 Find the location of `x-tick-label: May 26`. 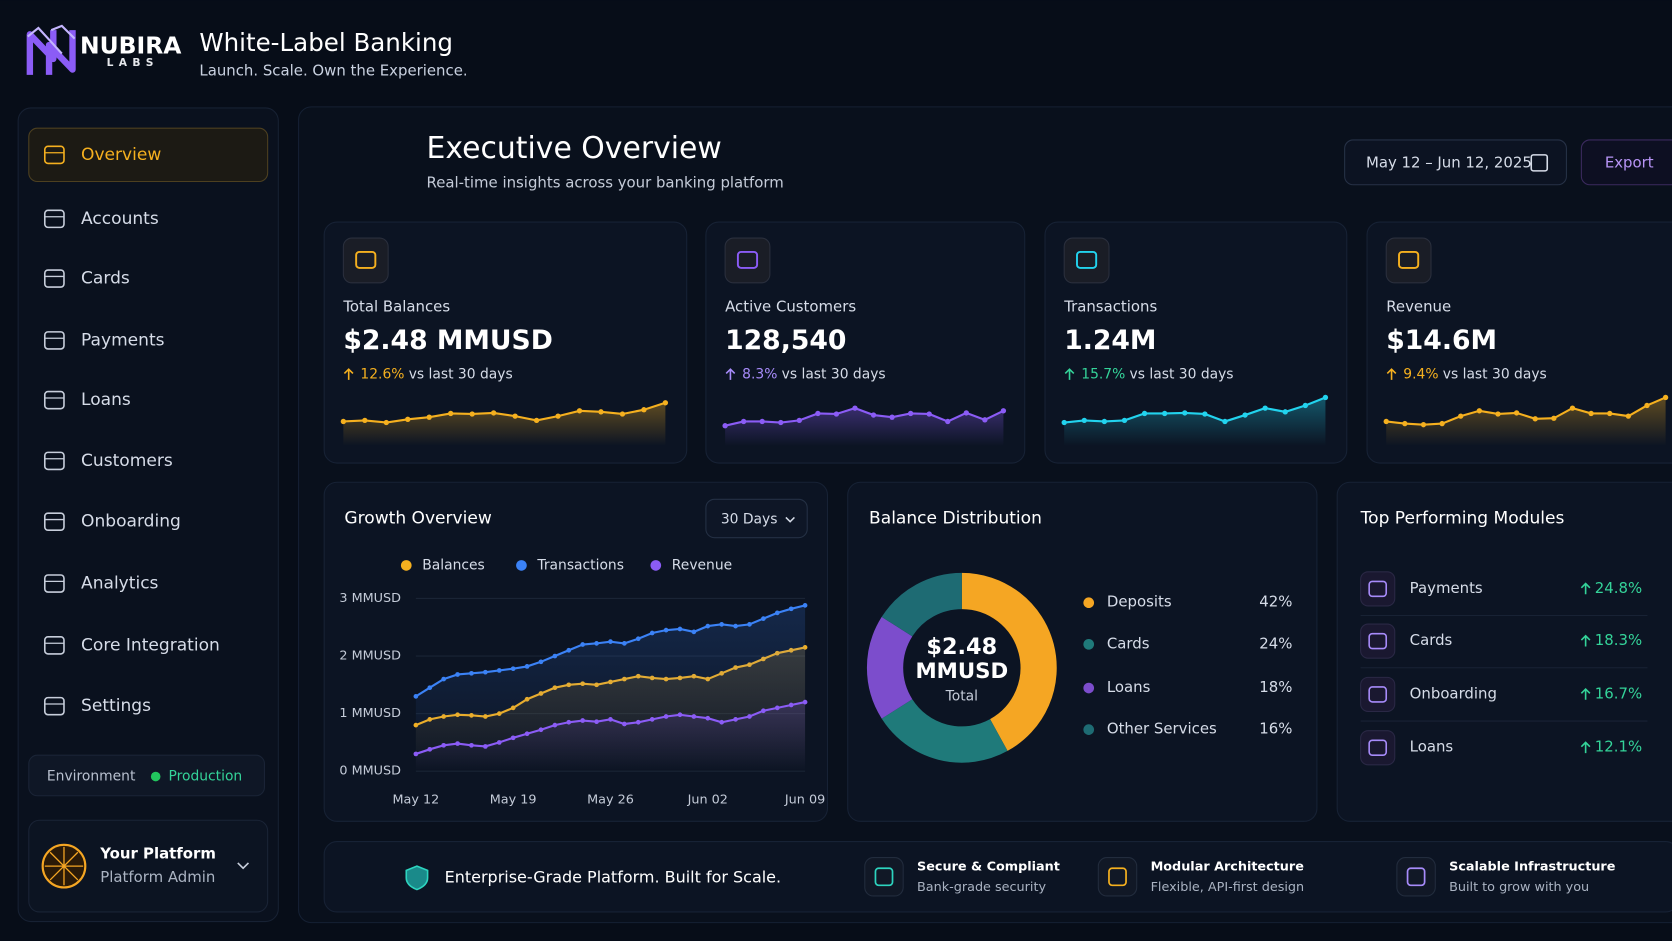

x-tick-label: May 26 is located at coordinates (610, 799).